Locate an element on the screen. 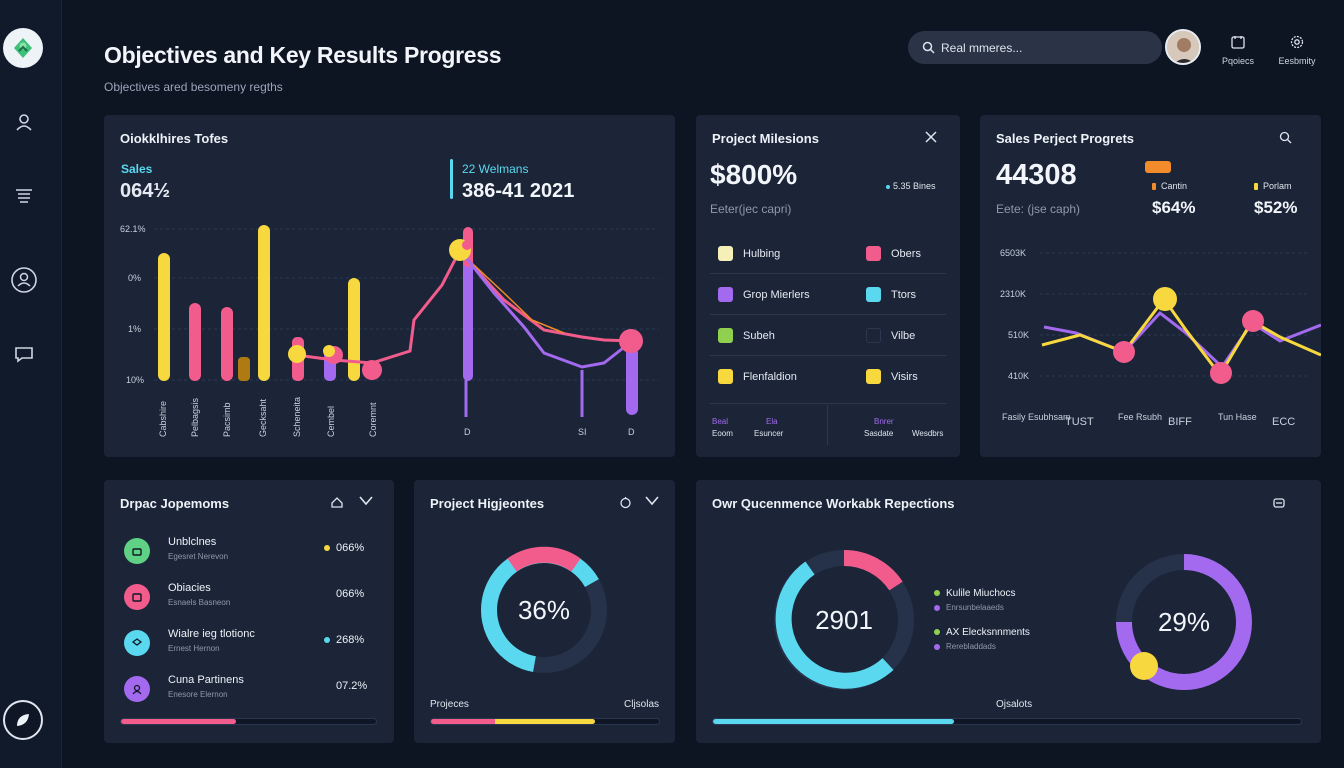  badge-dot is located at coordinates (888, 186).